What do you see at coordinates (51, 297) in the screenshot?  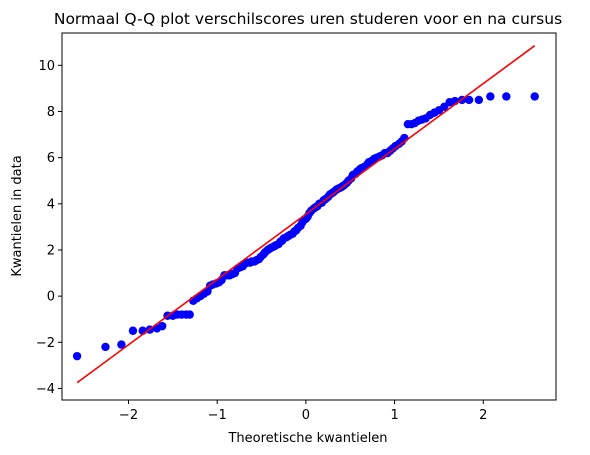 I see `y-tick-label: 0` at bounding box center [51, 297].